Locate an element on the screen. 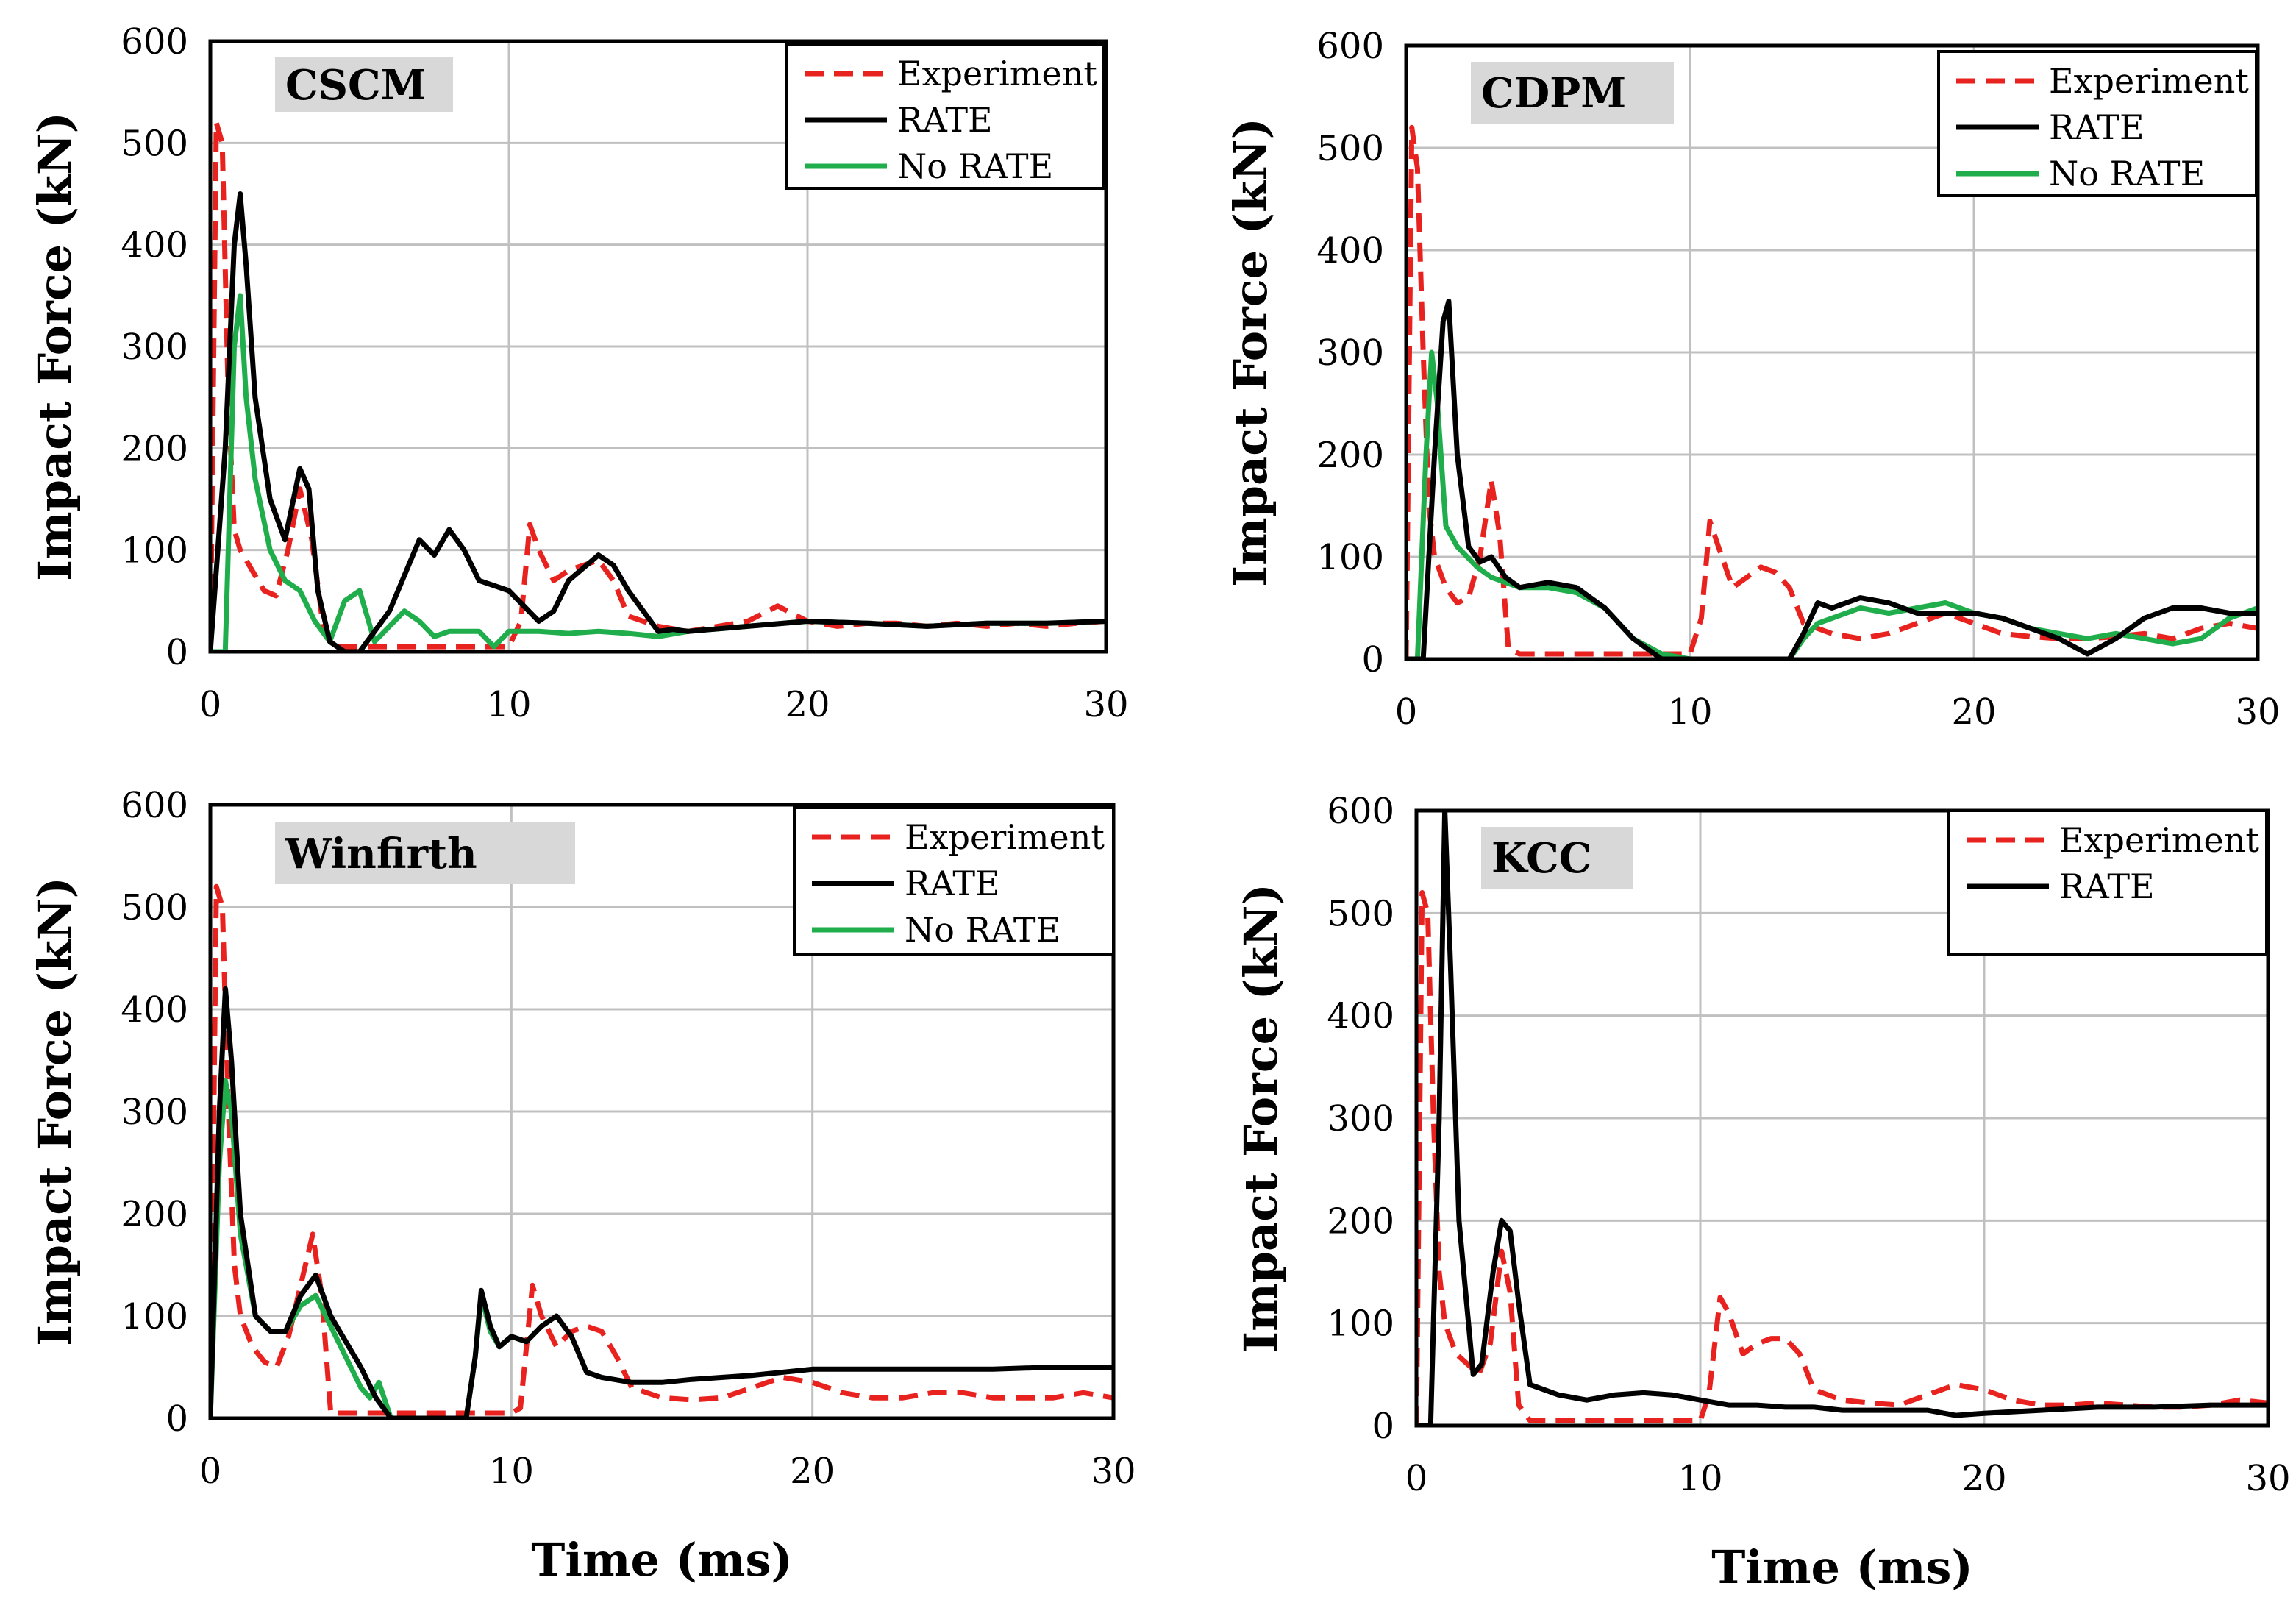 Image resolution: width=2296 pixels, height=1611 pixels. chart-title: CSCM is located at coordinates (356, 85).